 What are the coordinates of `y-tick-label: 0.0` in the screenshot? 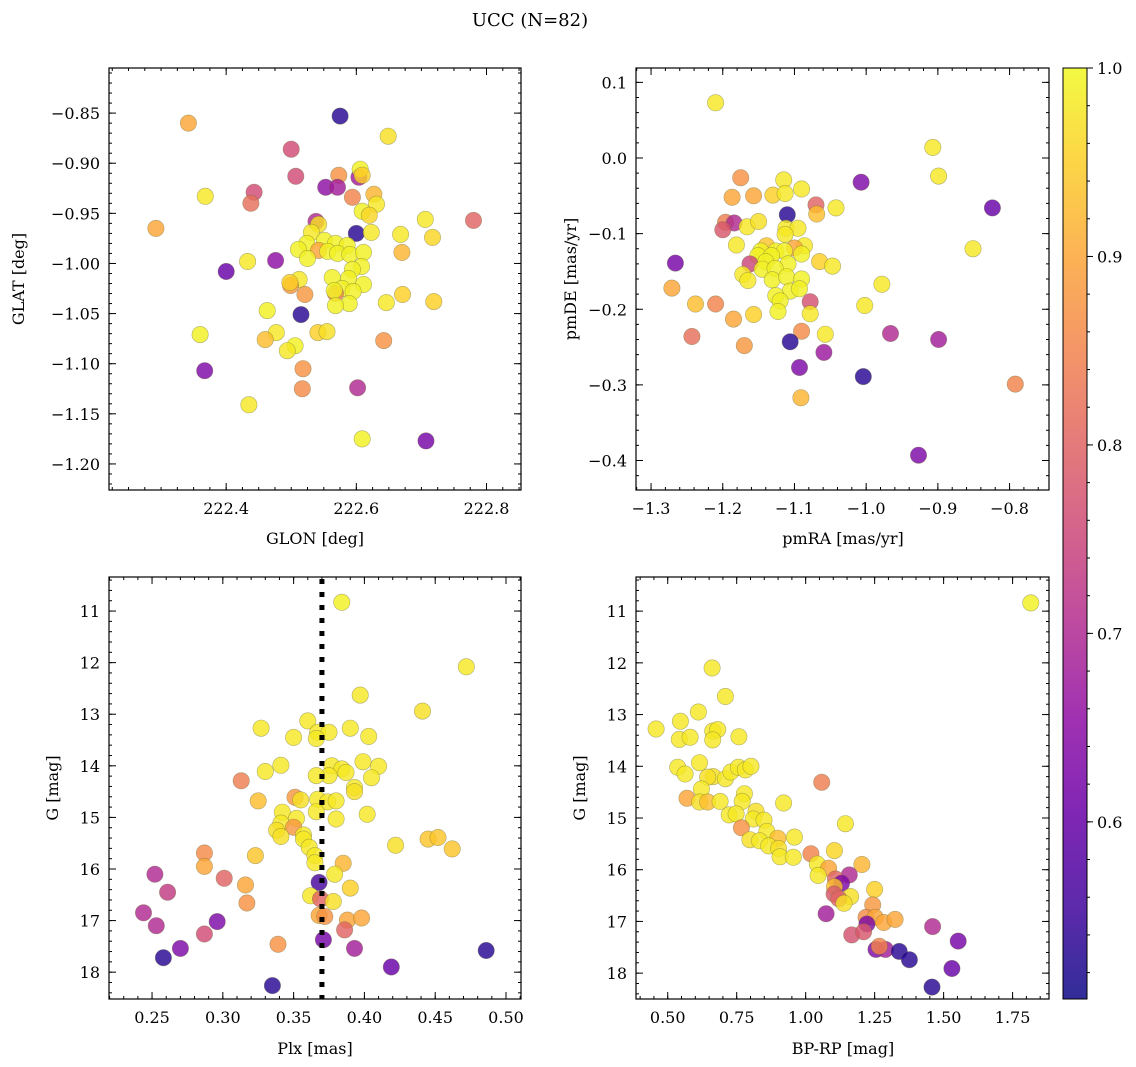 It's located at (614, 158).